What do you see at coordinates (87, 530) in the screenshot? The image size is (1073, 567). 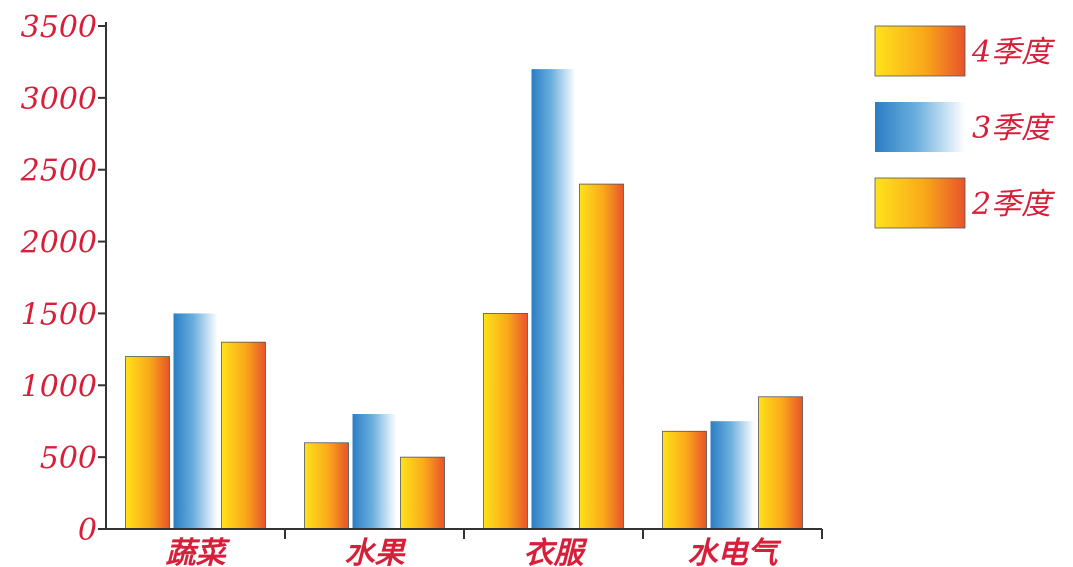 I see `y-tick-label: 0` at bounding box center [87, 530].